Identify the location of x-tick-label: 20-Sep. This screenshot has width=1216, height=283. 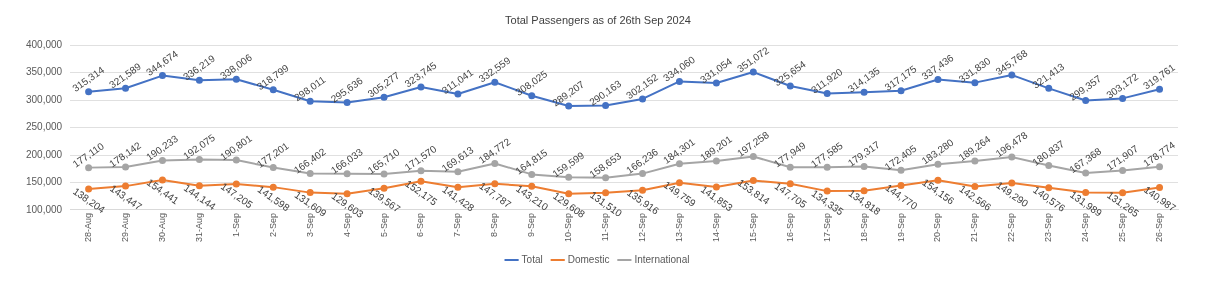
(937, 227).